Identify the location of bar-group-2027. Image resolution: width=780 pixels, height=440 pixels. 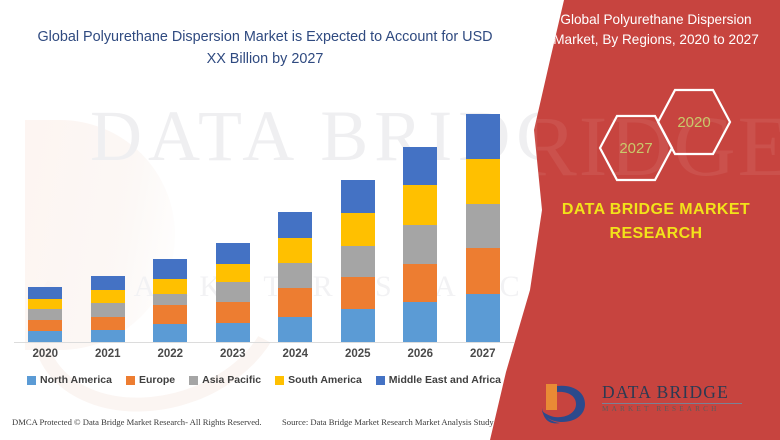
(482, 228).